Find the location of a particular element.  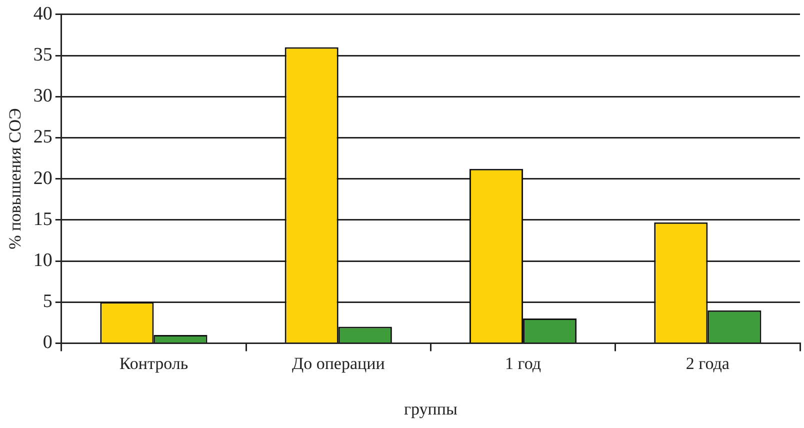

y-tick-label: 30 is located at coordinates (42, 96).